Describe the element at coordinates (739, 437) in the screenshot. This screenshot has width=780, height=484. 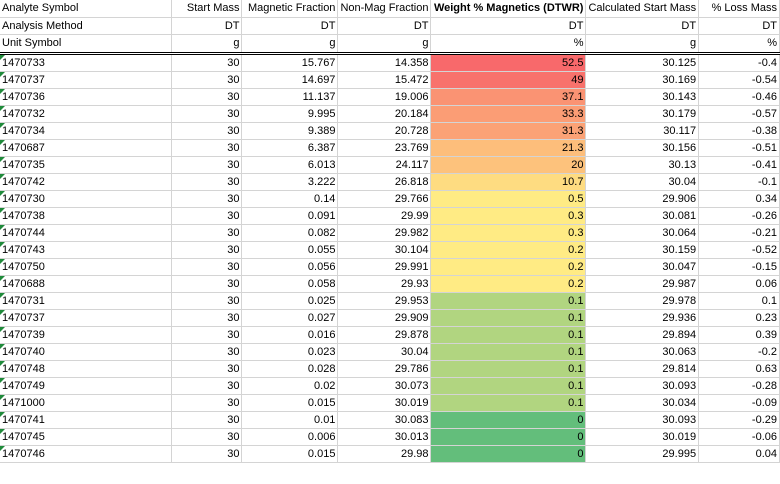
I see `pct-loss-mass-cell: -0.06` at that location.